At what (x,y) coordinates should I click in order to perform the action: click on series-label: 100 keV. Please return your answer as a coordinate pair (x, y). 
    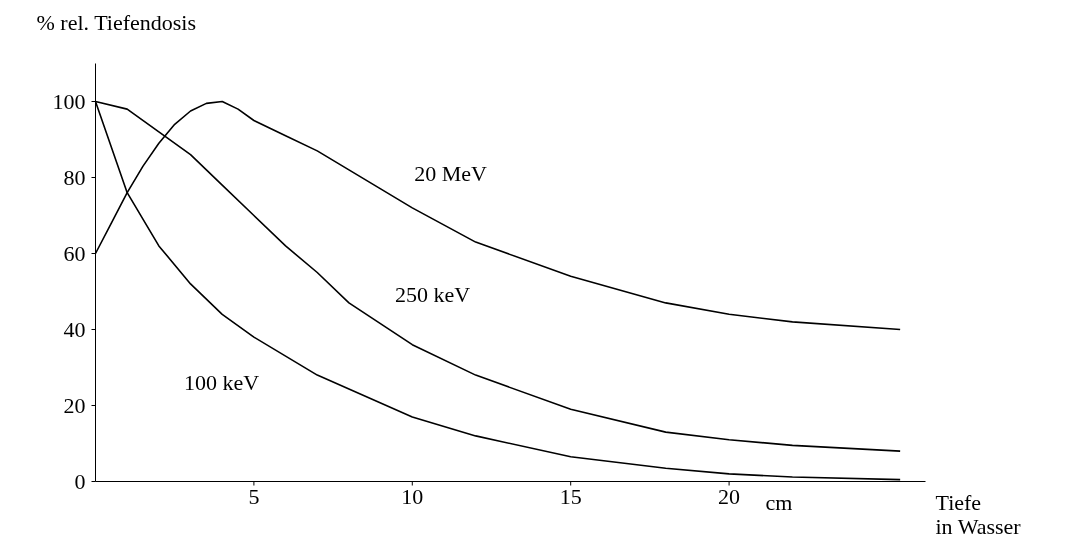
    Looking at the image, I should click on (221, 382).